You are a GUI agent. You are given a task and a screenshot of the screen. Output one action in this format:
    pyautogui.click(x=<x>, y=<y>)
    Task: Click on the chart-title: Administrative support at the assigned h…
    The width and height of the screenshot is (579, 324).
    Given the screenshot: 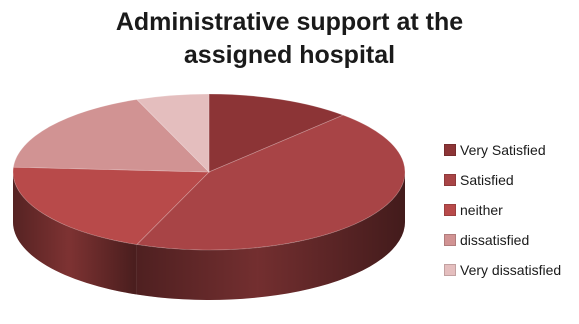 What is the action you would take?
    pyautogui.click(x=289, y=38)
    